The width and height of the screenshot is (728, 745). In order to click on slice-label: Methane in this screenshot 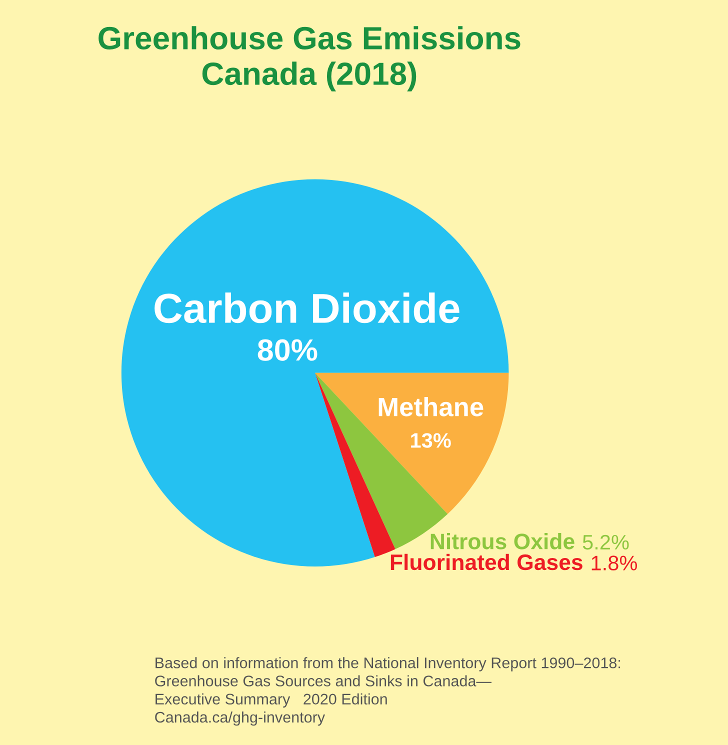, I will do `click(431, 406)`.